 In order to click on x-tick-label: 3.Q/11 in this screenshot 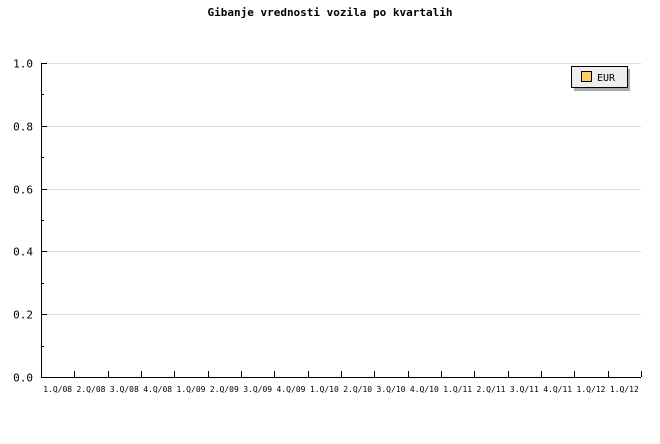, I will do `click(524, 389)`.